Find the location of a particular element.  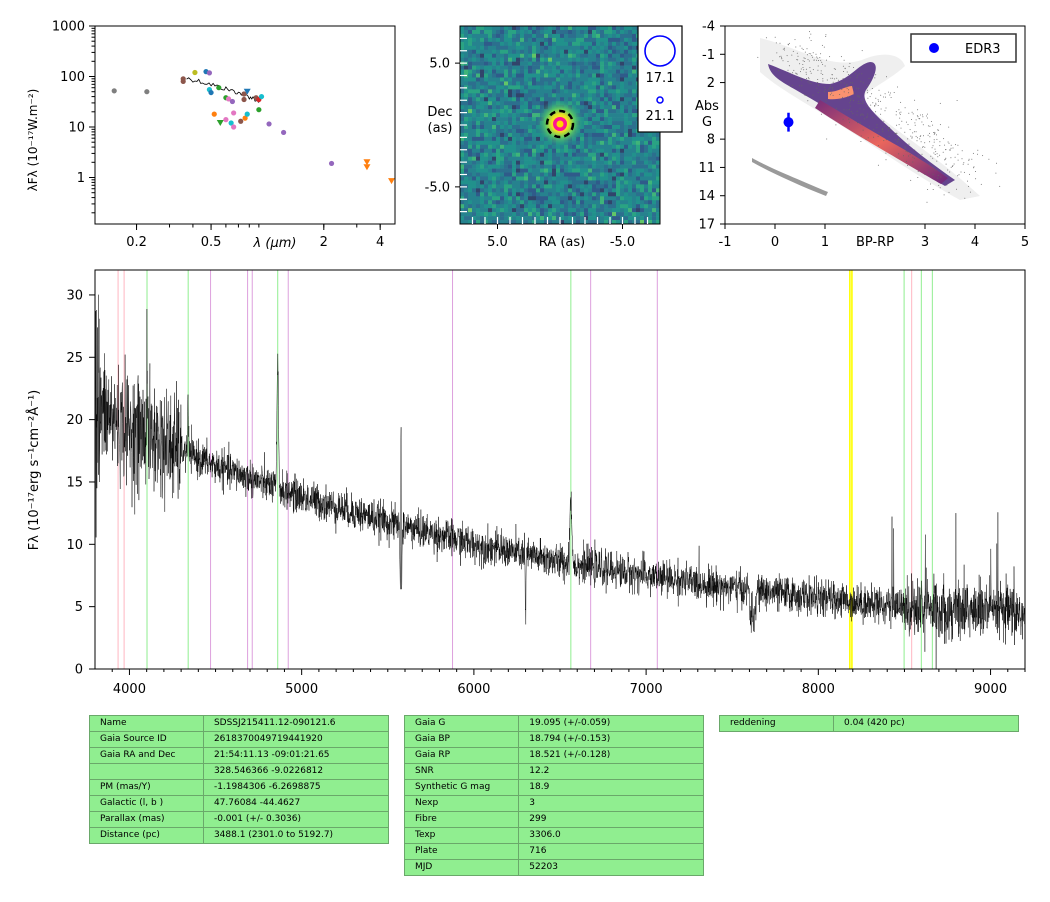

cmd-xtick-label-5: 5 is located at coordinates (1025, 242).